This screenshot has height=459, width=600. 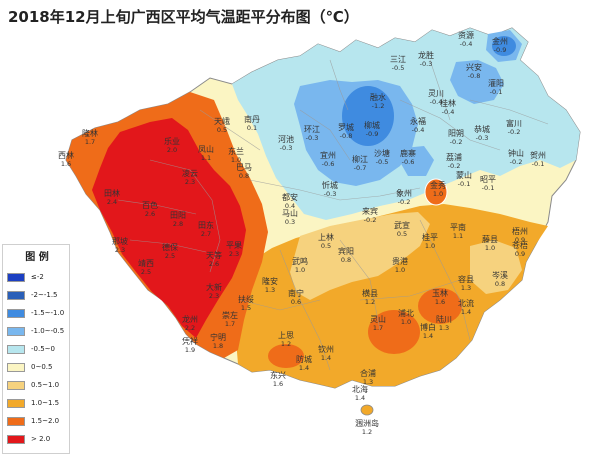 What do you see at coordinates (326, 349) in the screenshot?
I see `place-name: 钦州` at bounding box center [326, 349].